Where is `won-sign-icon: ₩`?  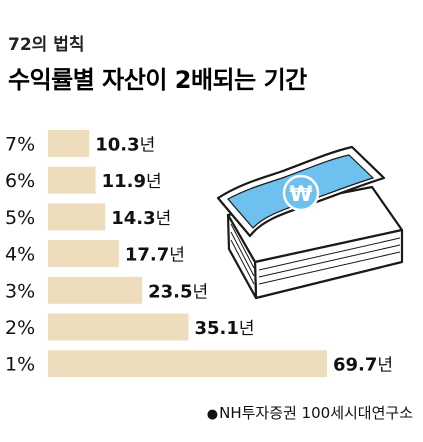 won-sign-icon: ₩ is located at coordinates (301, 193).